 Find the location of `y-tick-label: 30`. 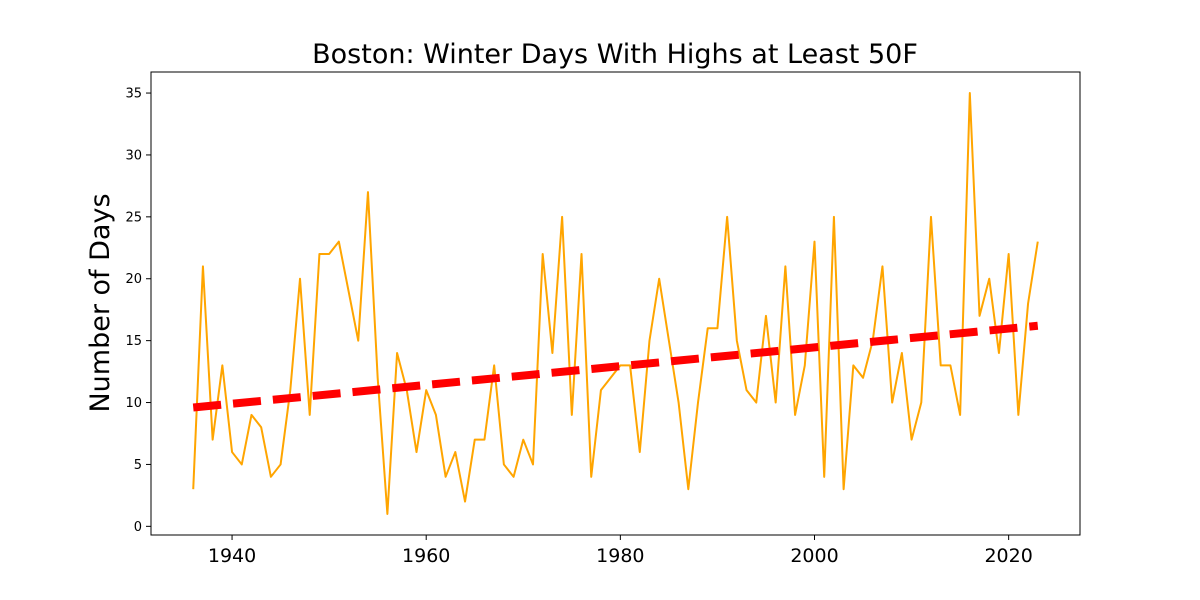

y-tick-label: 30 is located at coordinates (133, 155).